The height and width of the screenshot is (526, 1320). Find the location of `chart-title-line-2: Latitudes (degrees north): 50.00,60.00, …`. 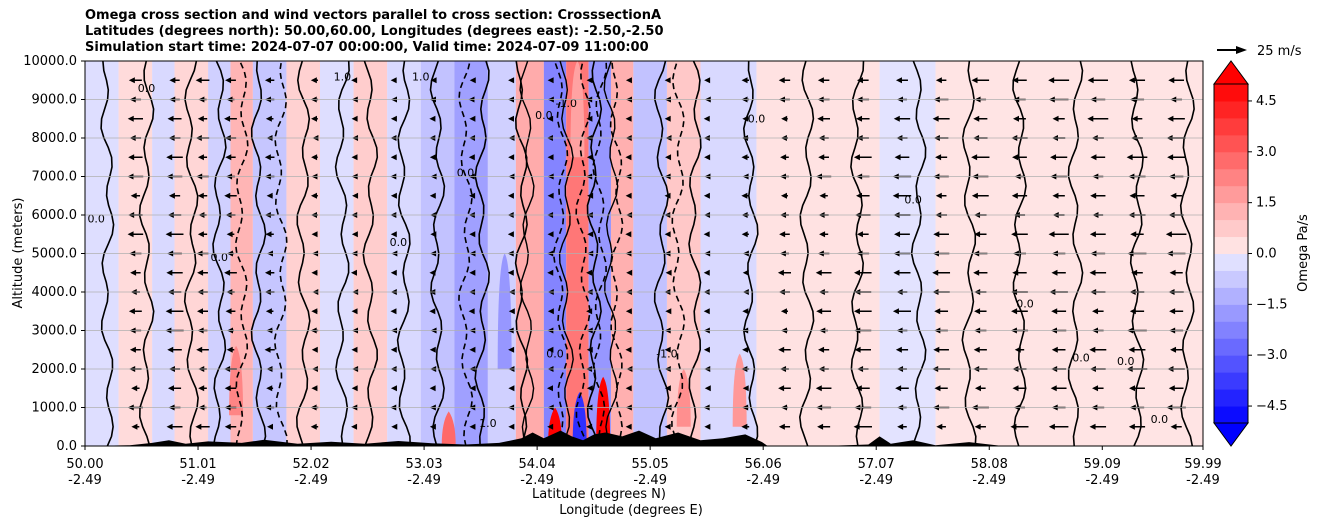

chart-title-line-2: Latitudes (degrees north): 50.00,60.00, … is located at coordinates (374, 31).